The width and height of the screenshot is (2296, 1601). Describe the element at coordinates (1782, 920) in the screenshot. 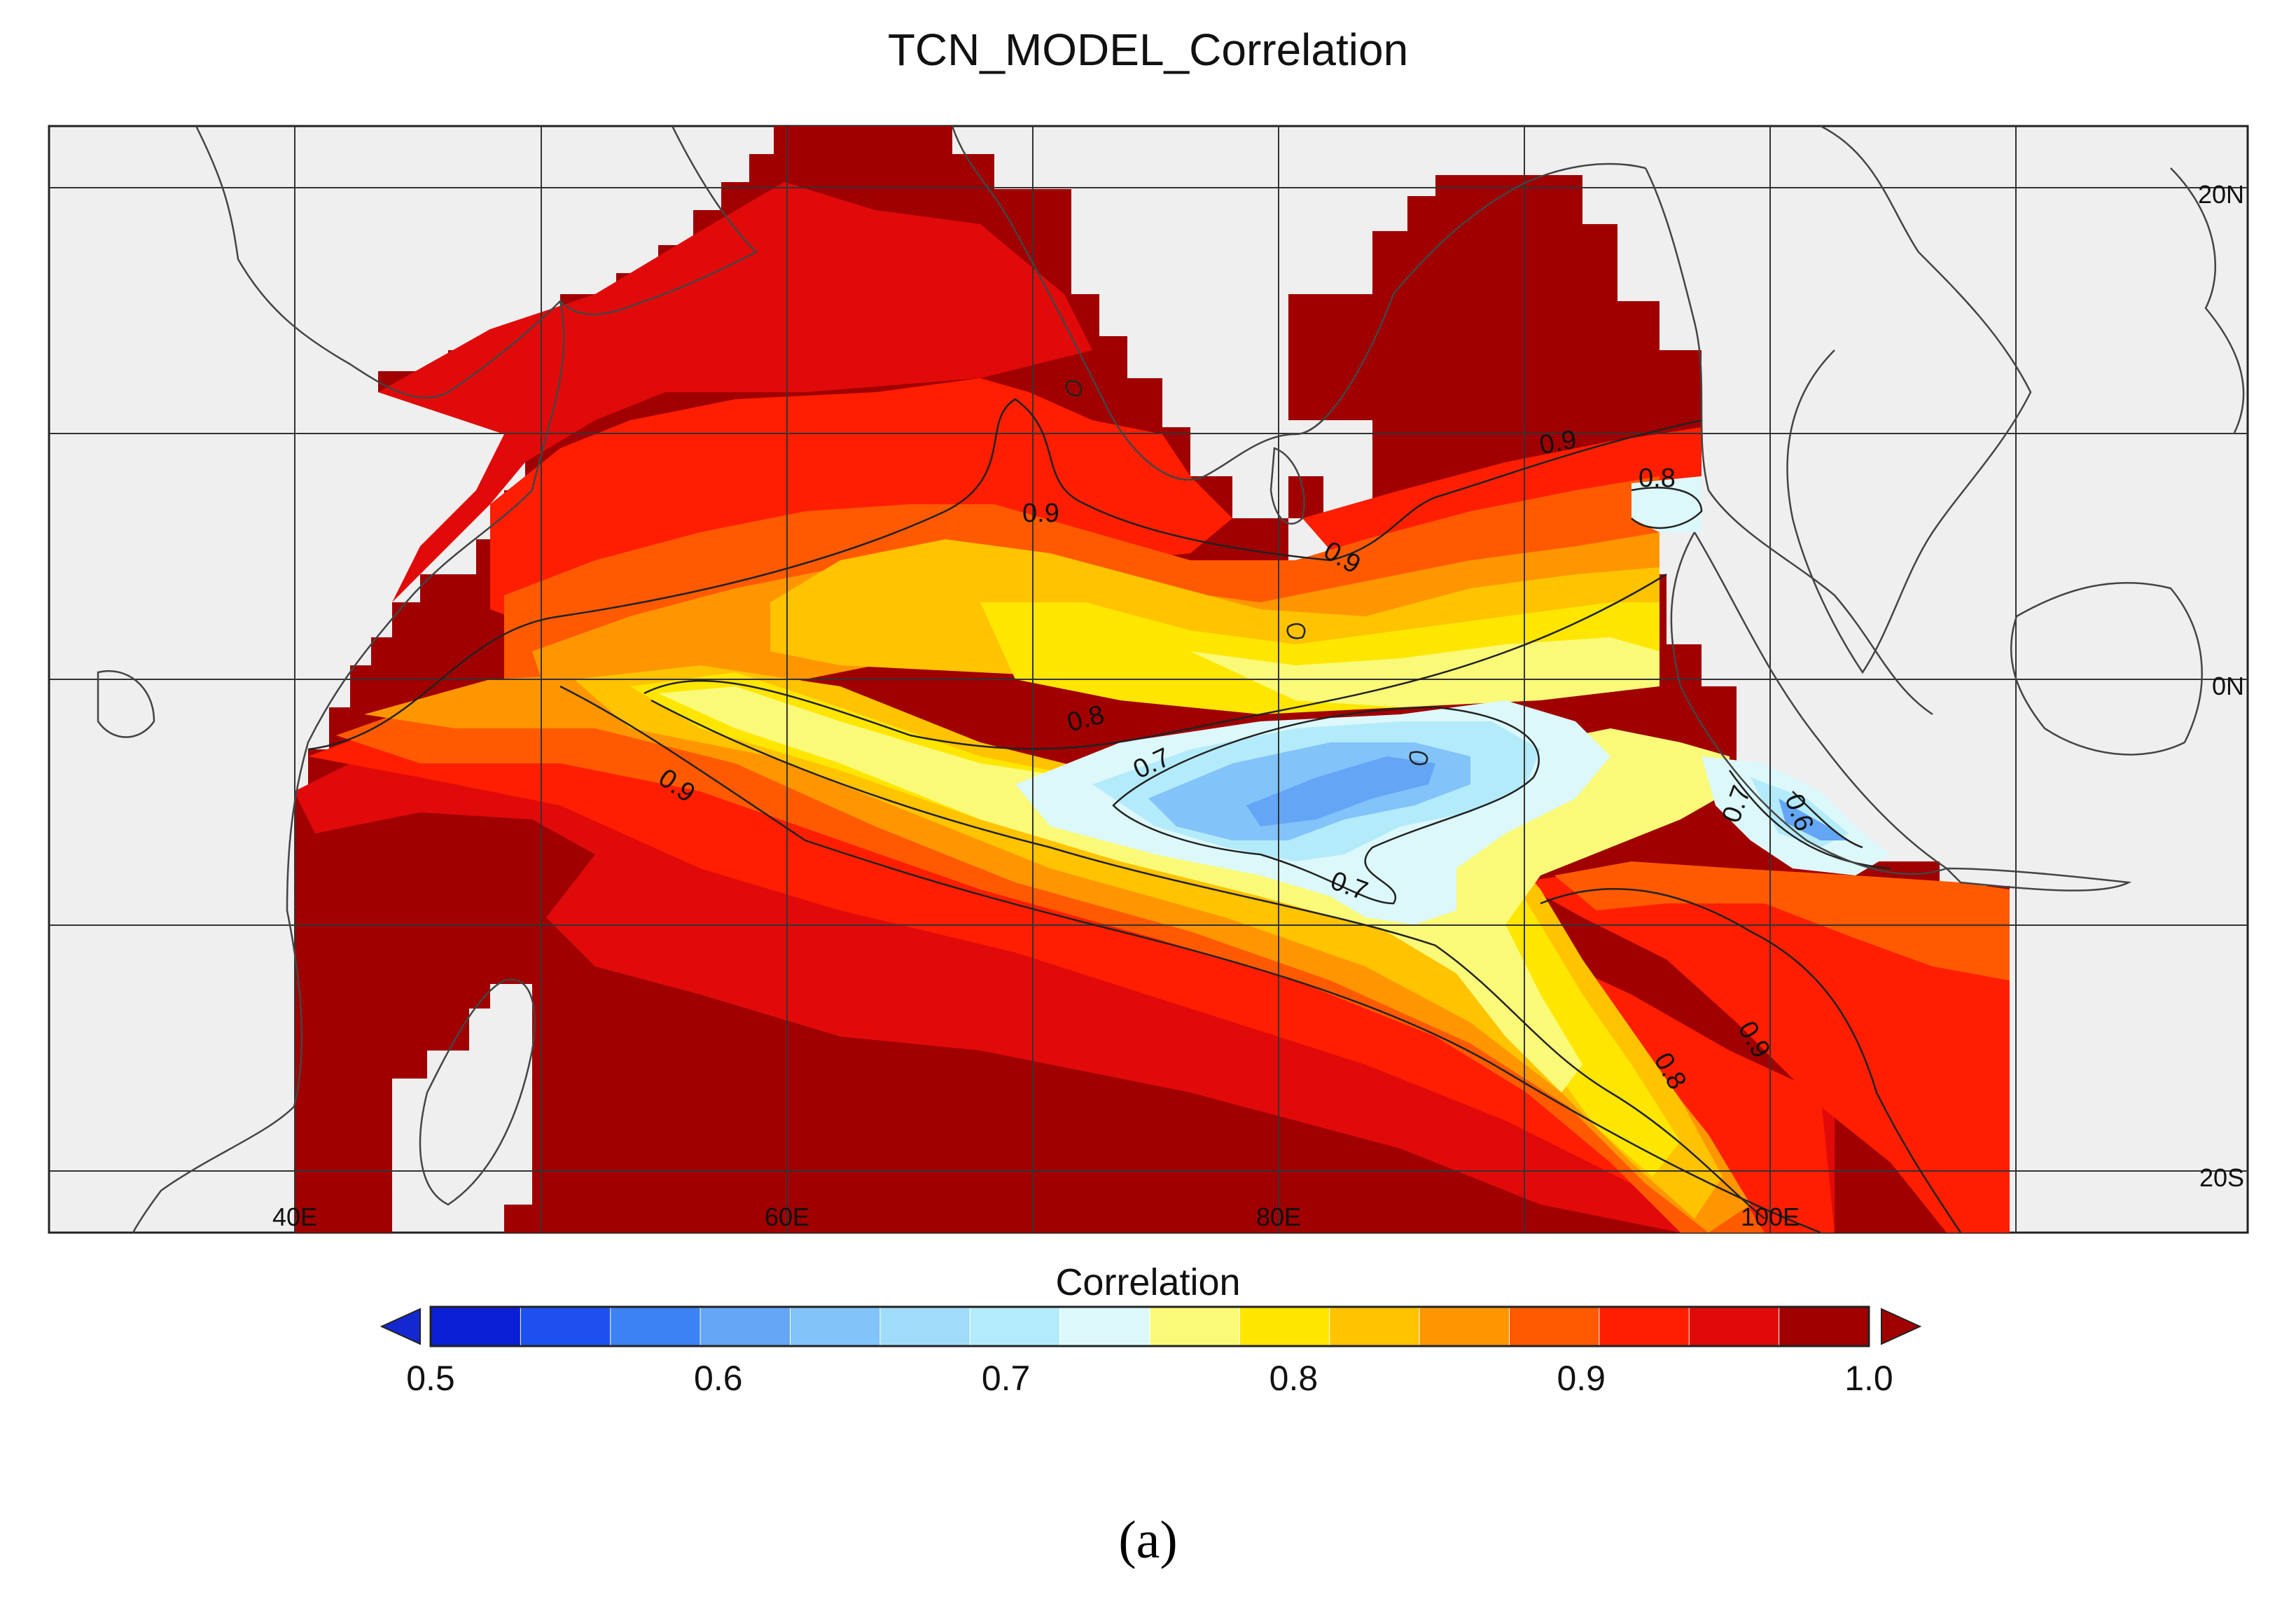

I see `band-085-east` at that location.